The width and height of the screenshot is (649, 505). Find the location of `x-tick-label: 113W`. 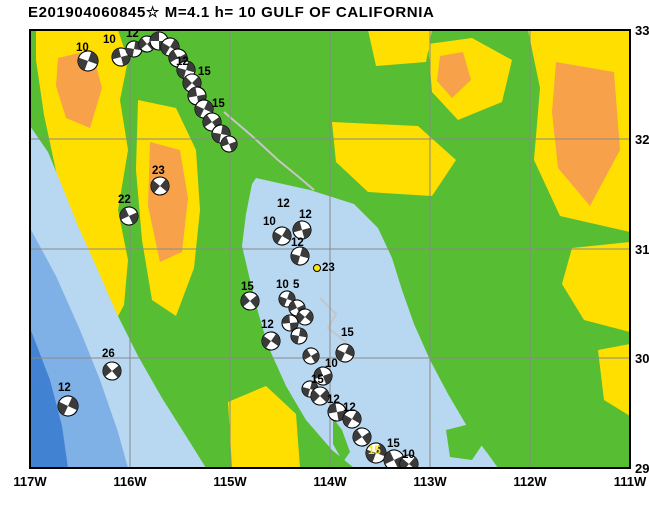

x-tick-label: 113W is located at coordinates (430, 481).